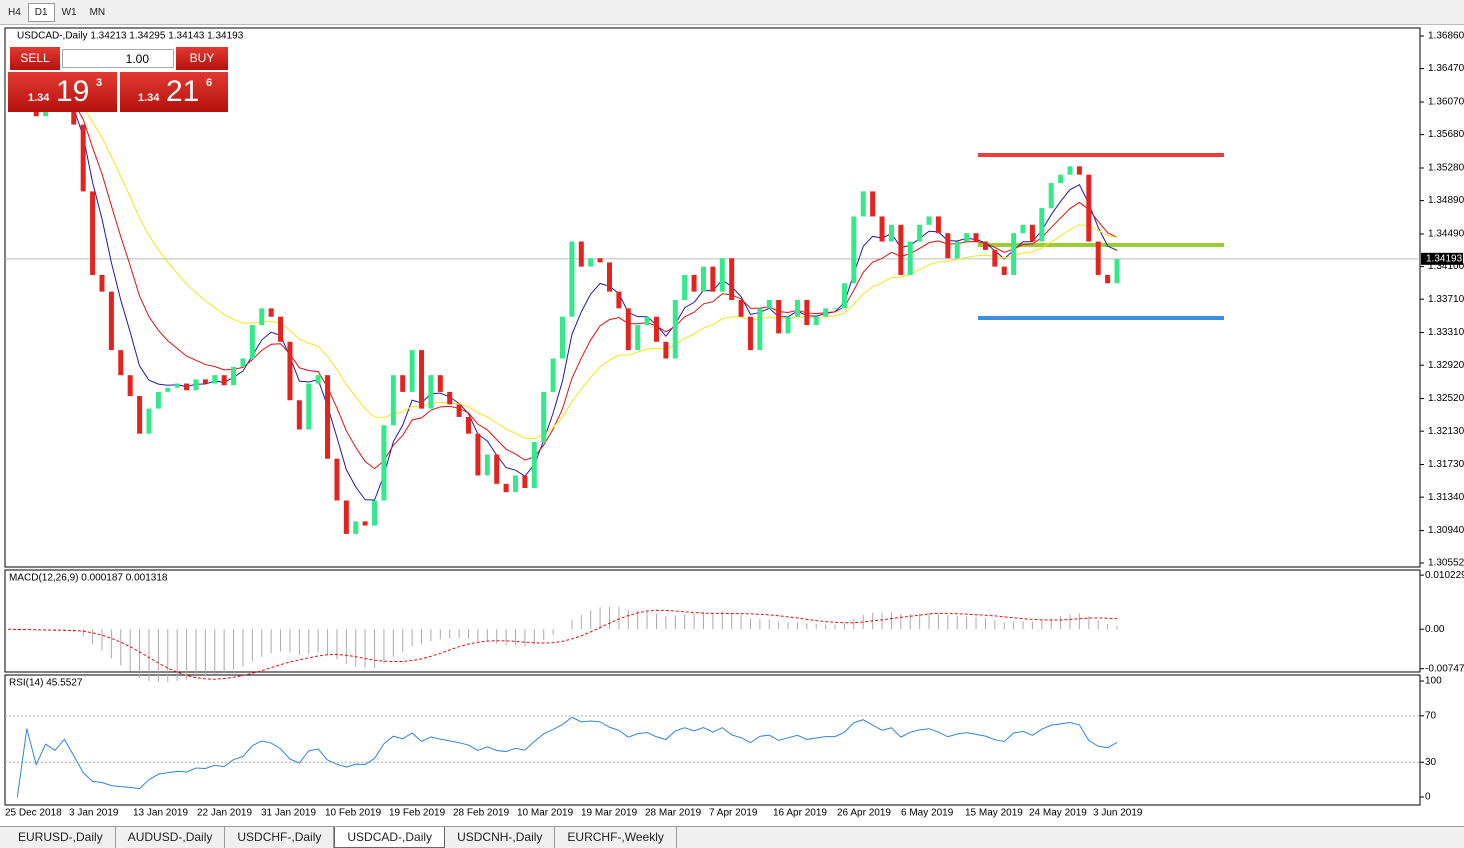  What do you see at coordinates (616, 837) in the screenshot?
I see `symbol-tab: EURCHF-,Weekly` at bounding box center [616, 837].